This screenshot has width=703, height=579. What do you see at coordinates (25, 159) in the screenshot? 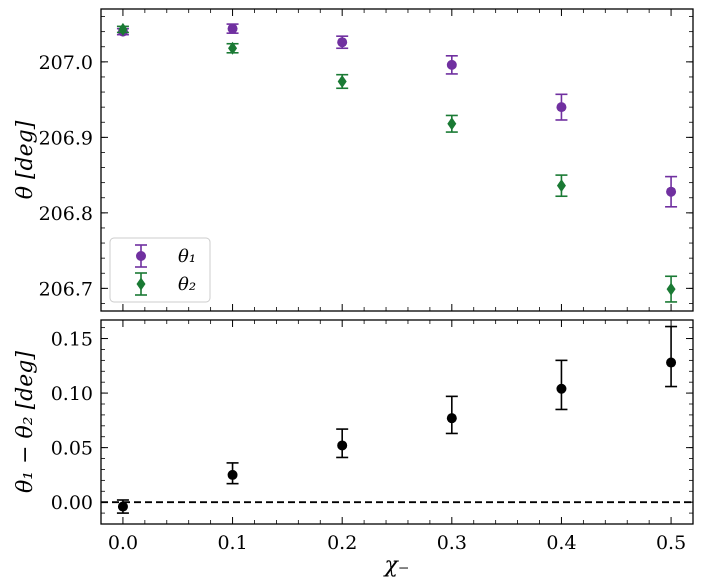
I see `y-axis-label: θ [deg]` at bounding box center [25, 159].